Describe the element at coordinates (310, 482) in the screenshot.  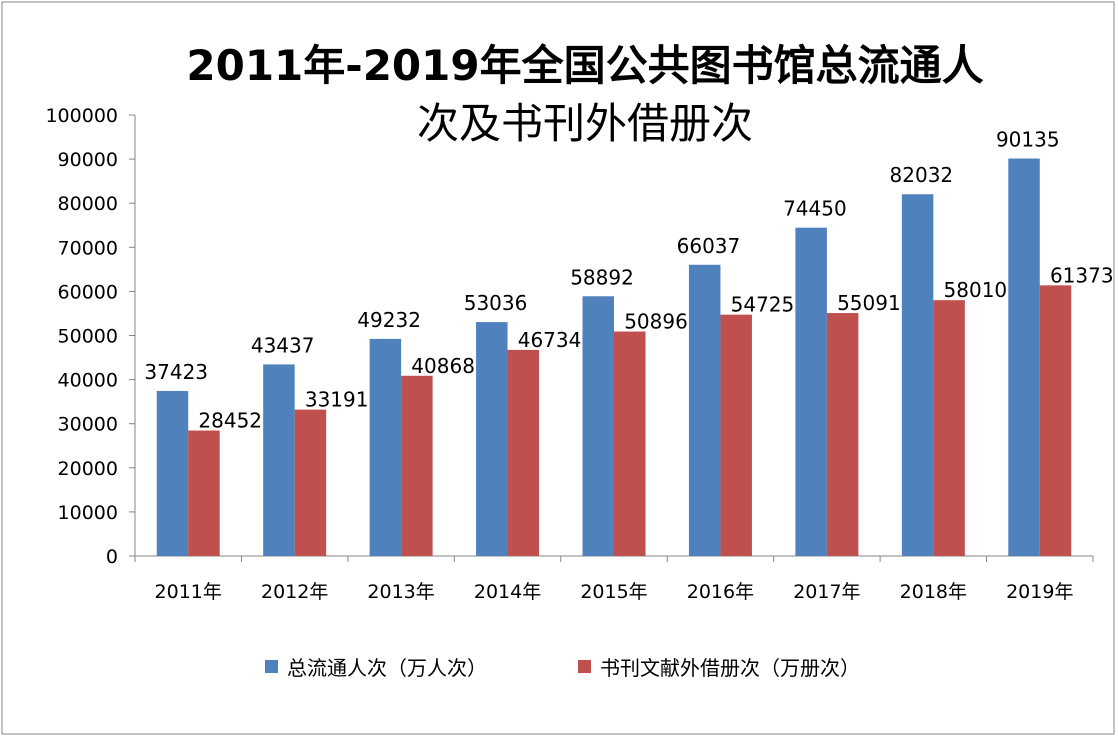
I see `bar-lending-2012年` at that location.